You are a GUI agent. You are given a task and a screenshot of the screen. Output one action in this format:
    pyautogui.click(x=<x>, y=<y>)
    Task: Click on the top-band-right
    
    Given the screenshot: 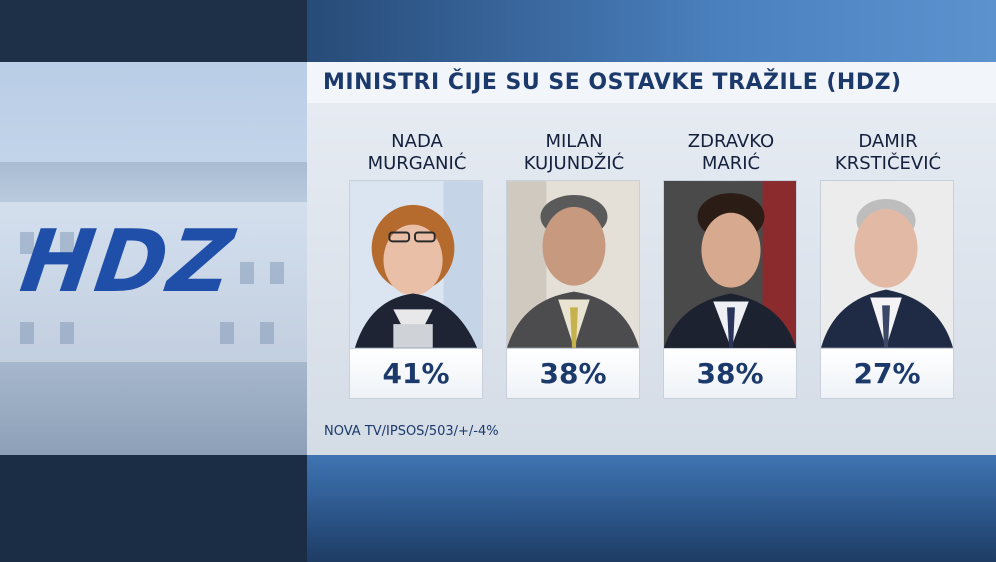 What is the action you would take?
    pyautogui.click(x=651, y=31)
    